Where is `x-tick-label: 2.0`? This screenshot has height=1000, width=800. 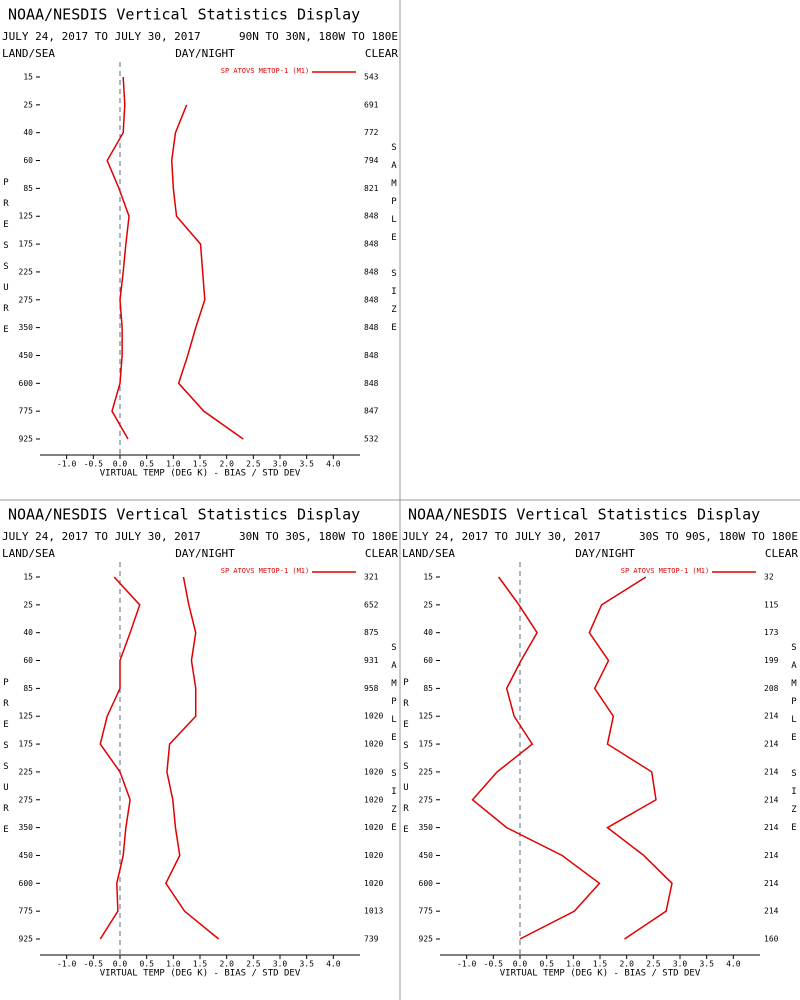
x-tick-label: 2.0 is located at coordinates (226, 964).